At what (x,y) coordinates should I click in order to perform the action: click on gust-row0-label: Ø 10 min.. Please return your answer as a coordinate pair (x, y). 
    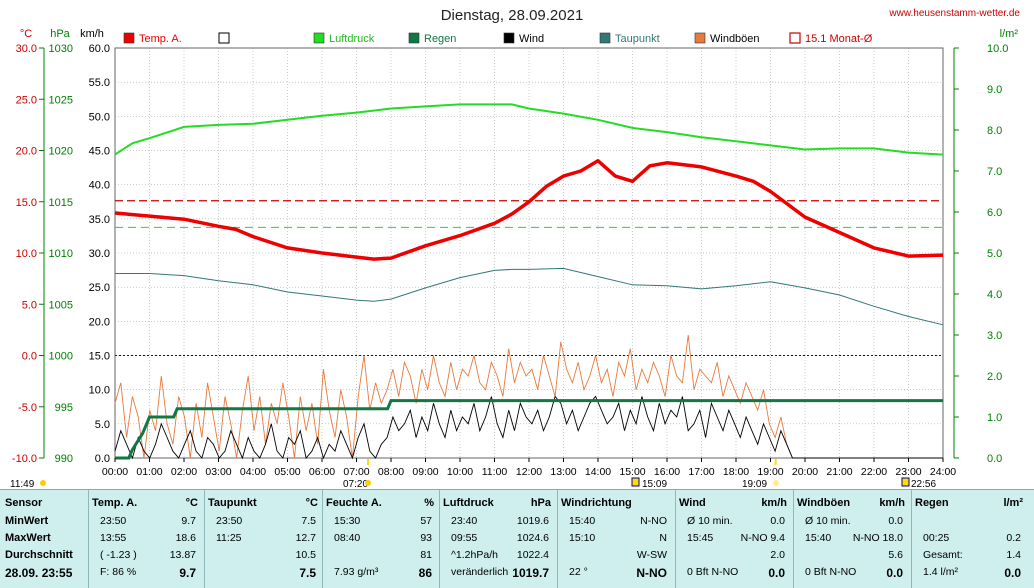
    Looking at the image, I should click on (828, 521).